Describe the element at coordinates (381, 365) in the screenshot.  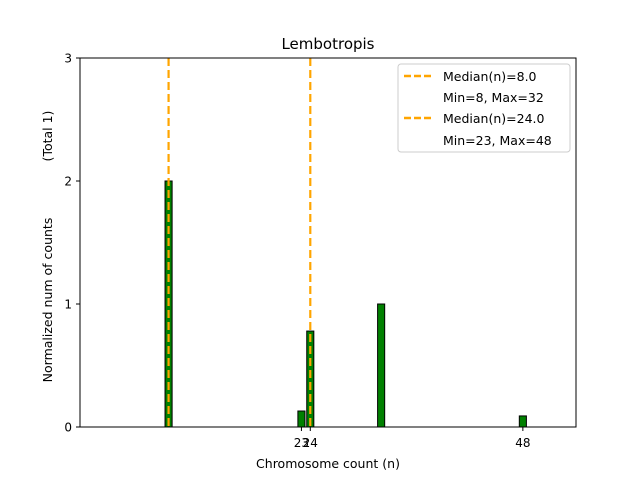
I see `bar-group-1-n32` at that location.